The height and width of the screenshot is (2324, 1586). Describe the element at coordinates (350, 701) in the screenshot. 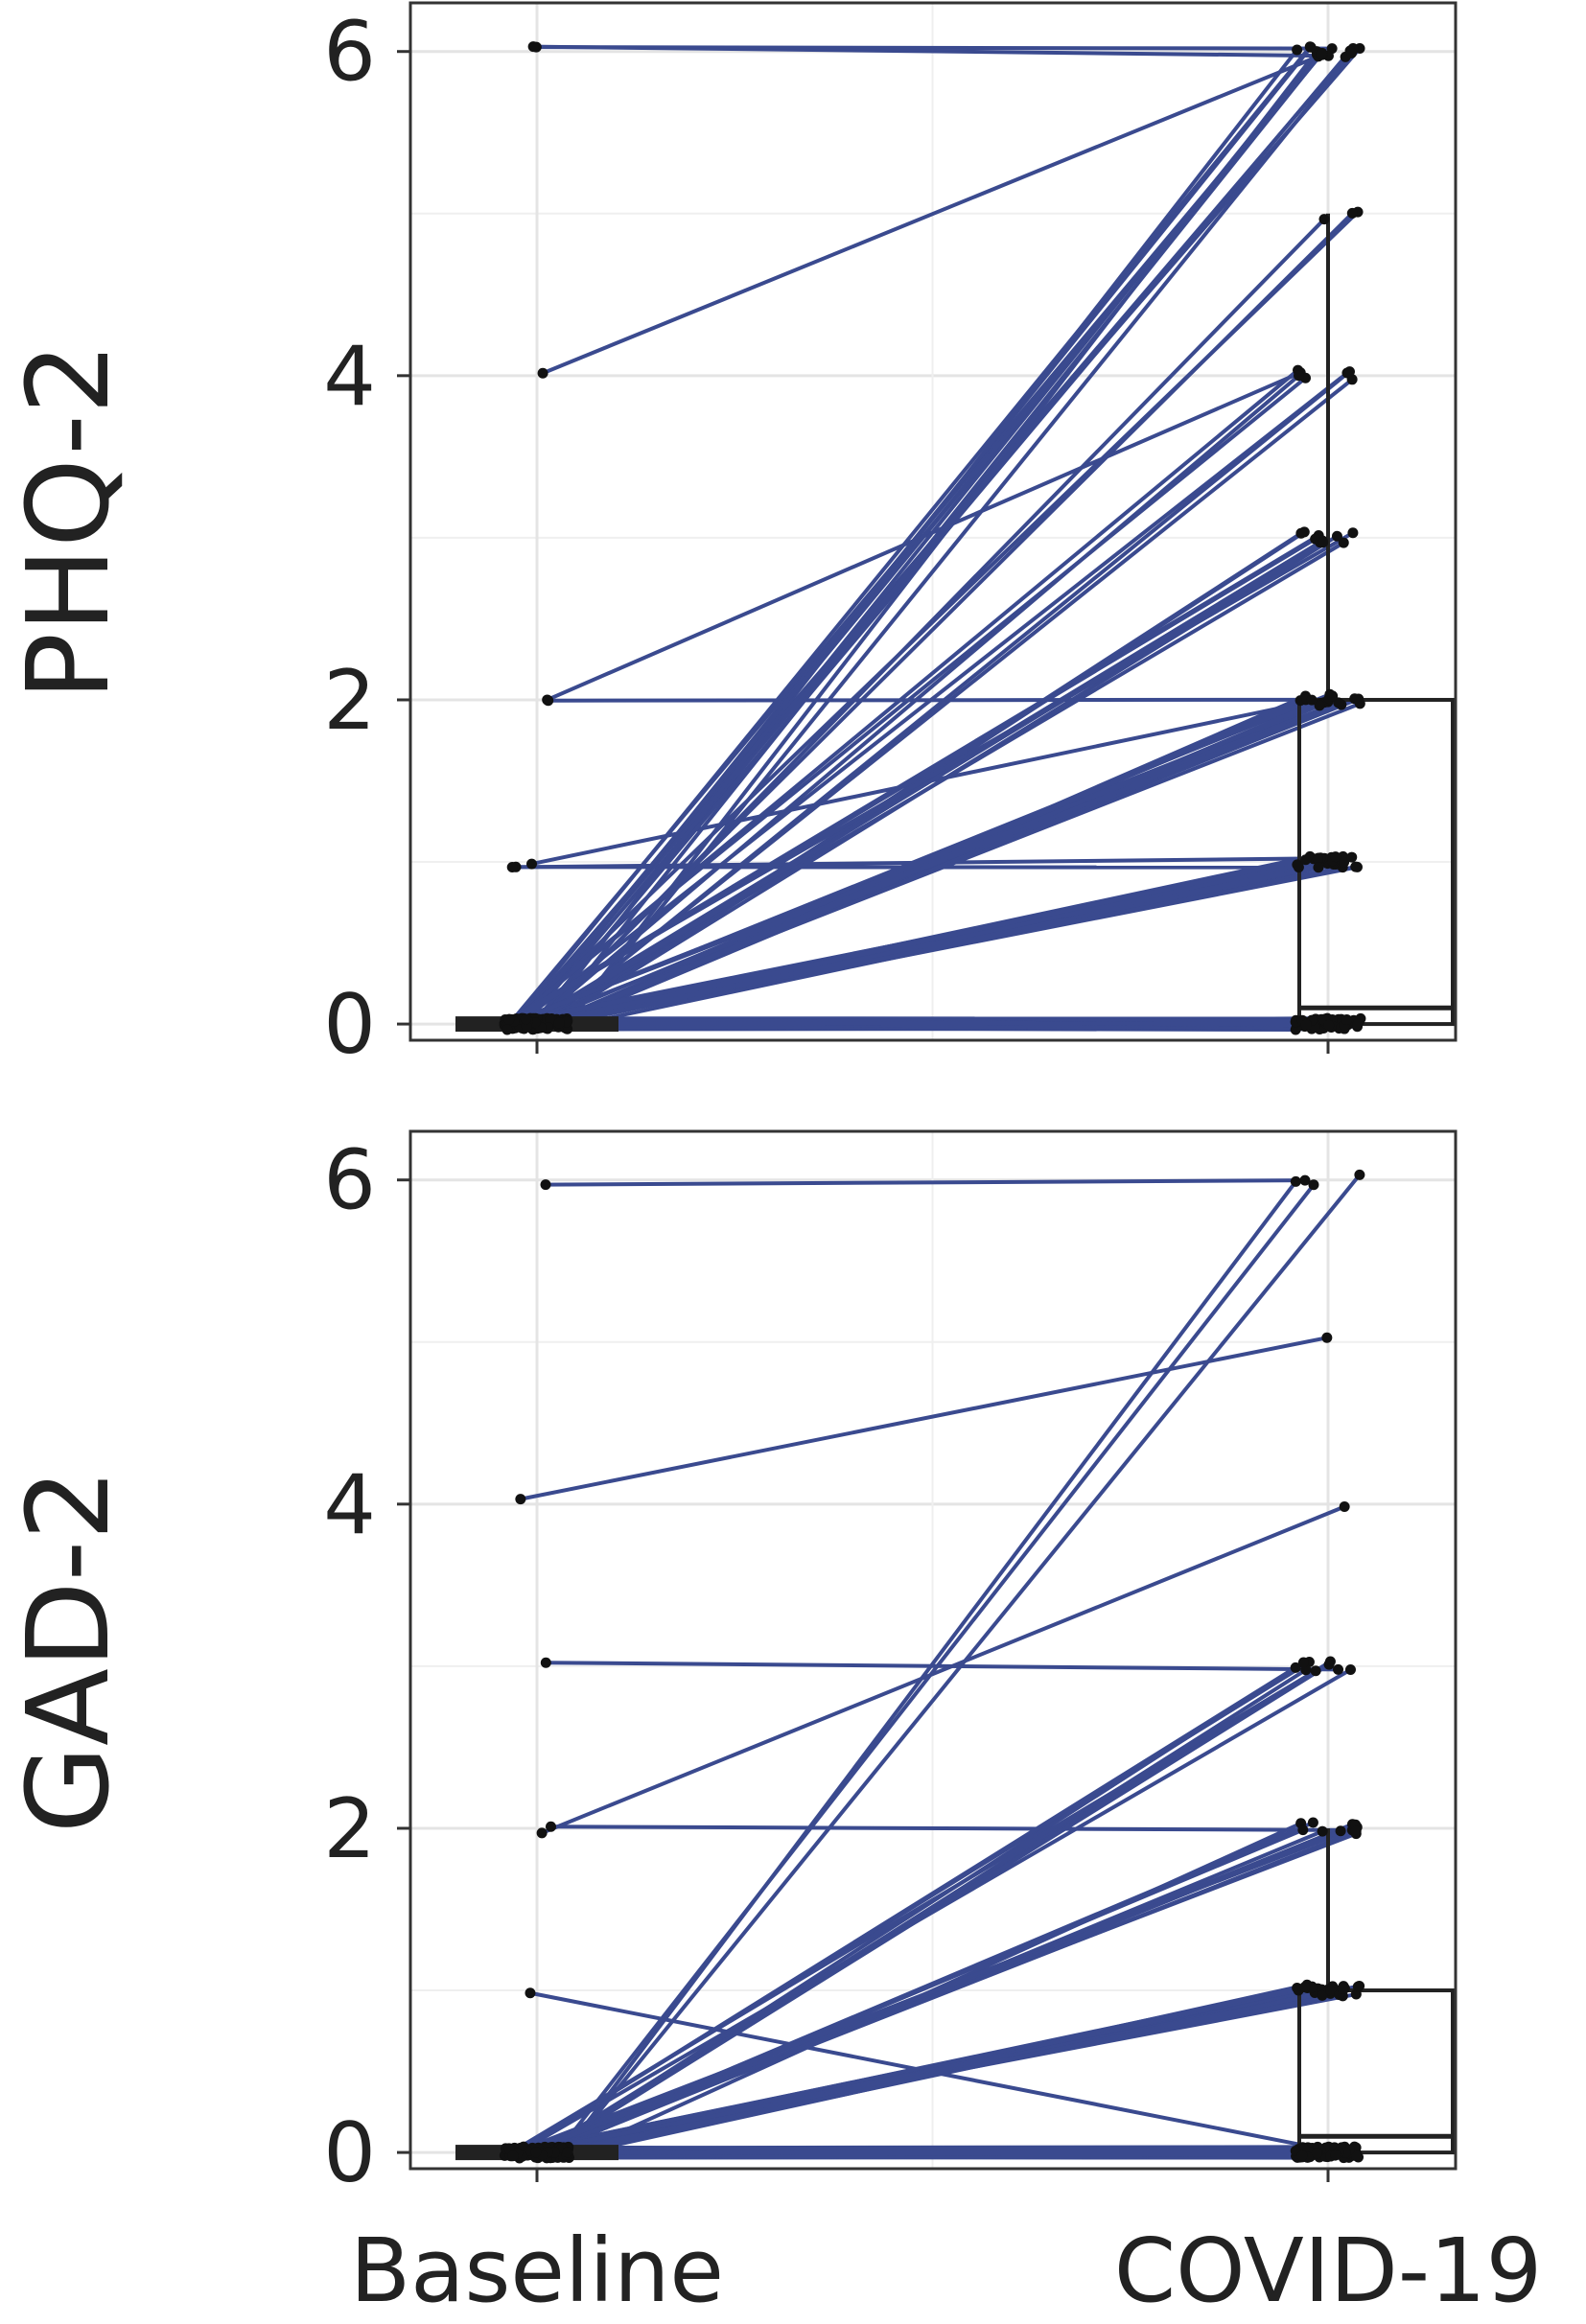

I see `y-tick-label: 2` at that location.